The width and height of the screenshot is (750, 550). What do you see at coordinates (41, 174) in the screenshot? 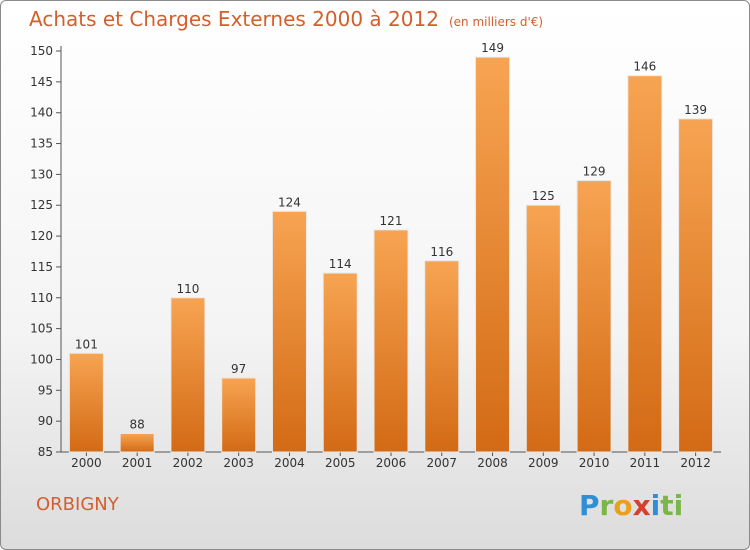
I see `y-tick-label: 130` at bounding box center [41, 174].